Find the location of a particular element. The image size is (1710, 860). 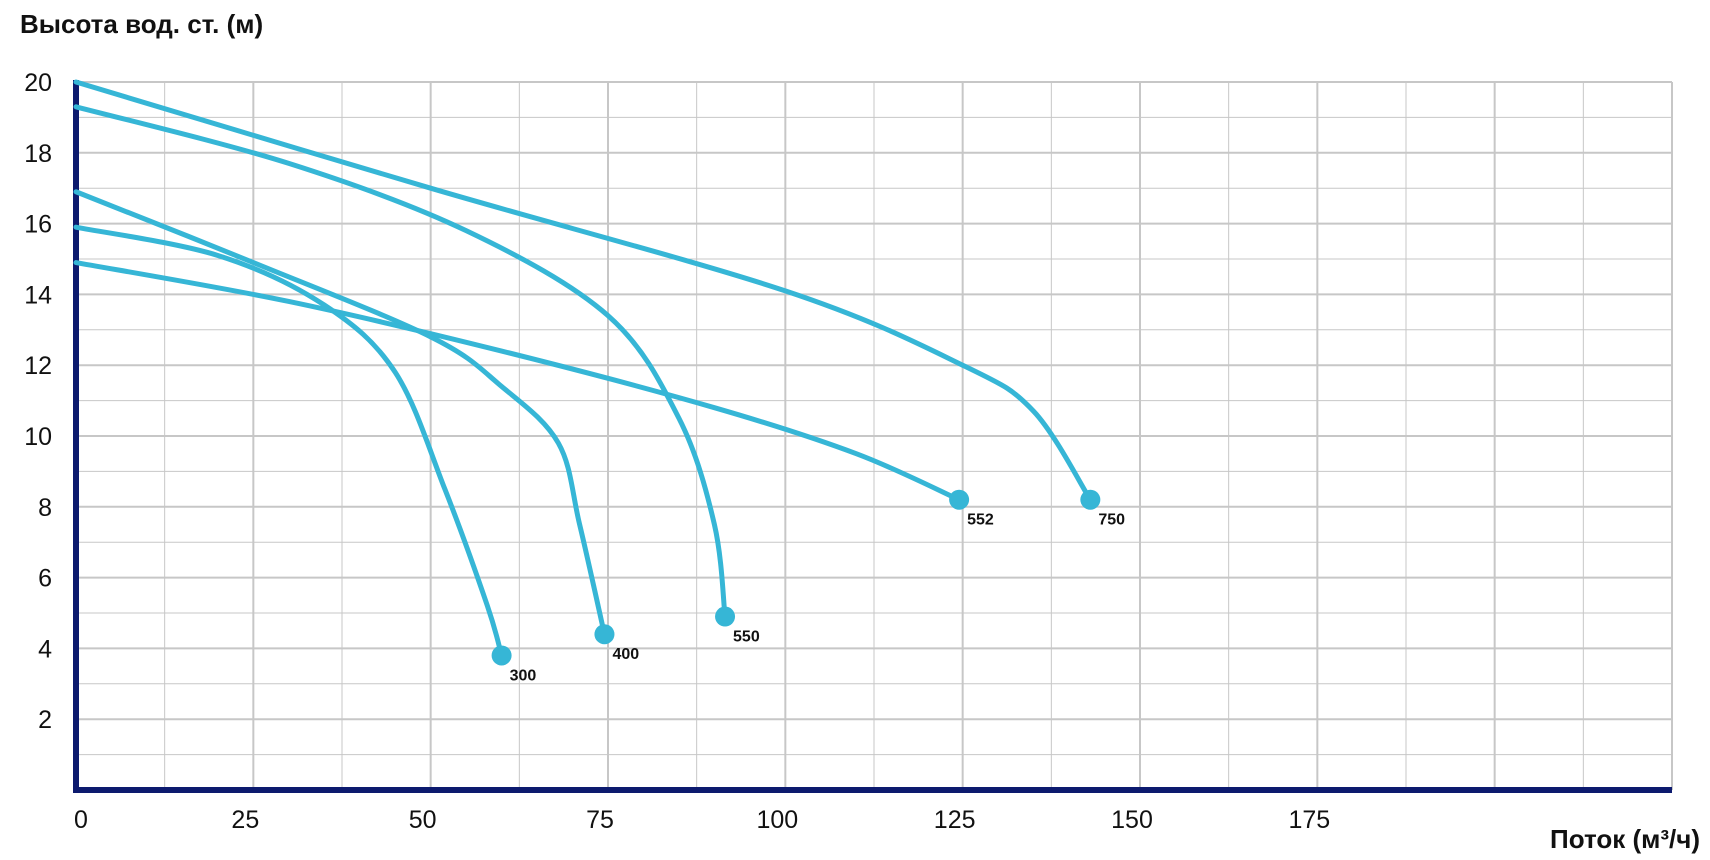

x-tick-label: 0 is located at coordinates (81, 820).